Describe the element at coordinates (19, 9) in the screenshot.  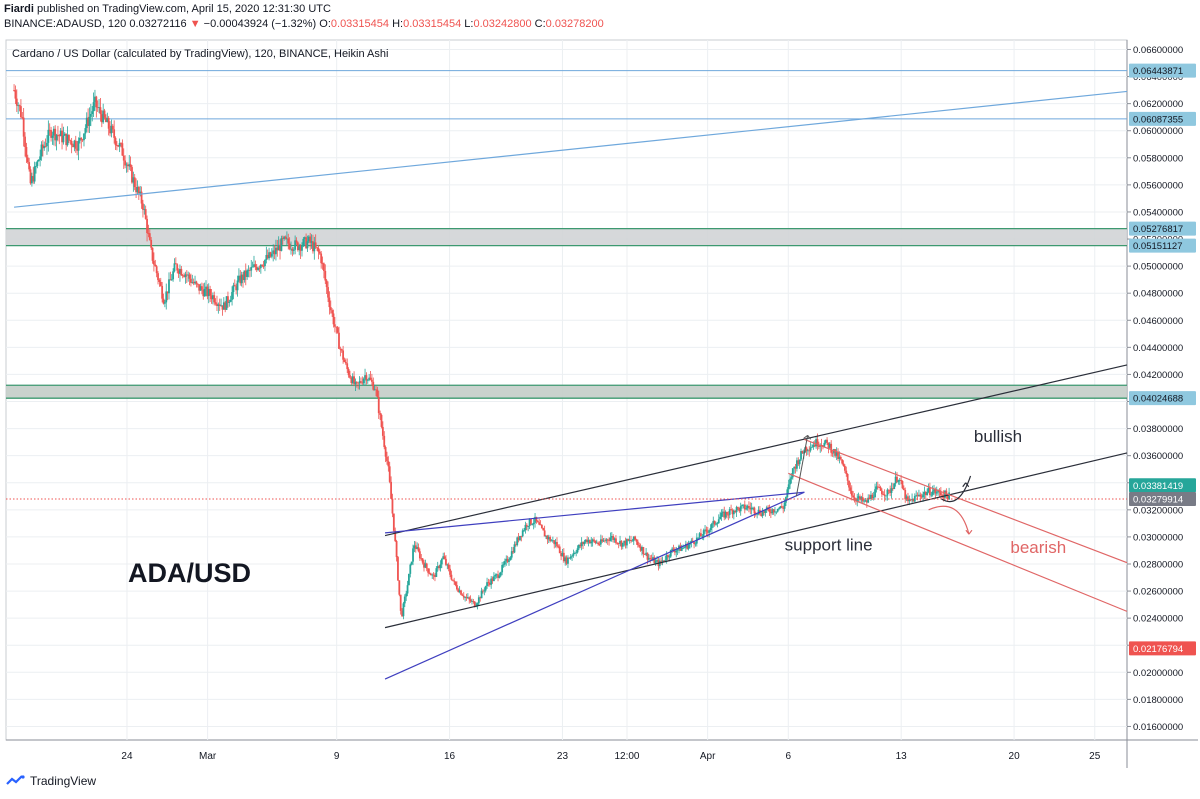
I see `publisher-name: Fiardi` at that location.